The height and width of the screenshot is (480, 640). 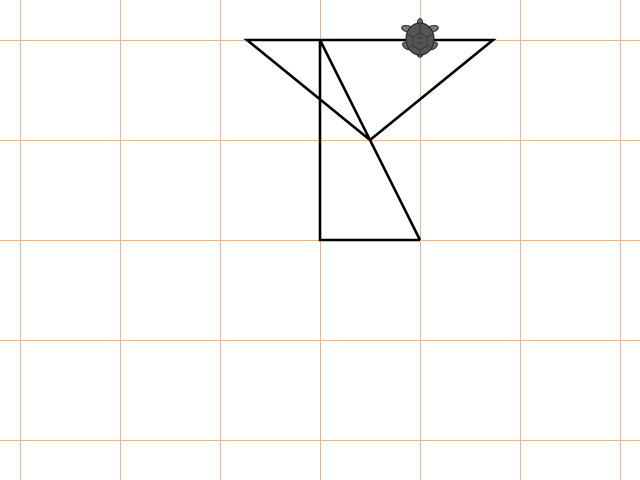 I want to click on turtle-icon, so click(x=420, y=38).